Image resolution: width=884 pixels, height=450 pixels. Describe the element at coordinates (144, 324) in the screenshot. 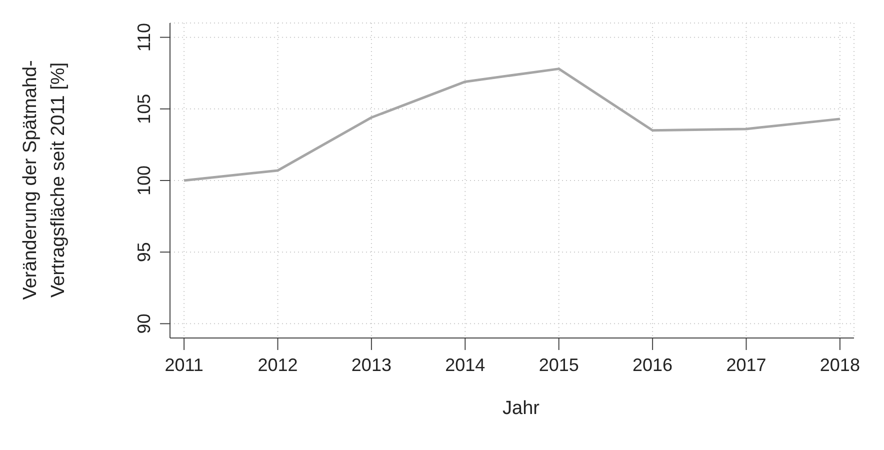

I see `y-tick-label: 90` at that location.